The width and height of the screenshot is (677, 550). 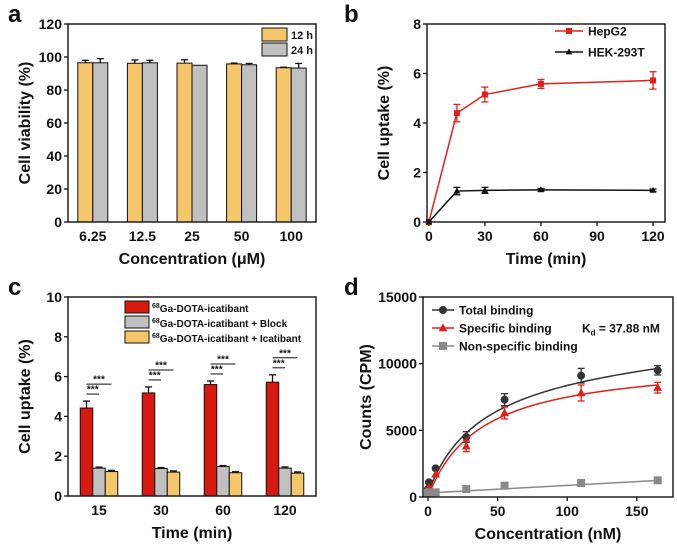 I want to click on legend-label: Non-specific binding, so click(x=518, y=347).